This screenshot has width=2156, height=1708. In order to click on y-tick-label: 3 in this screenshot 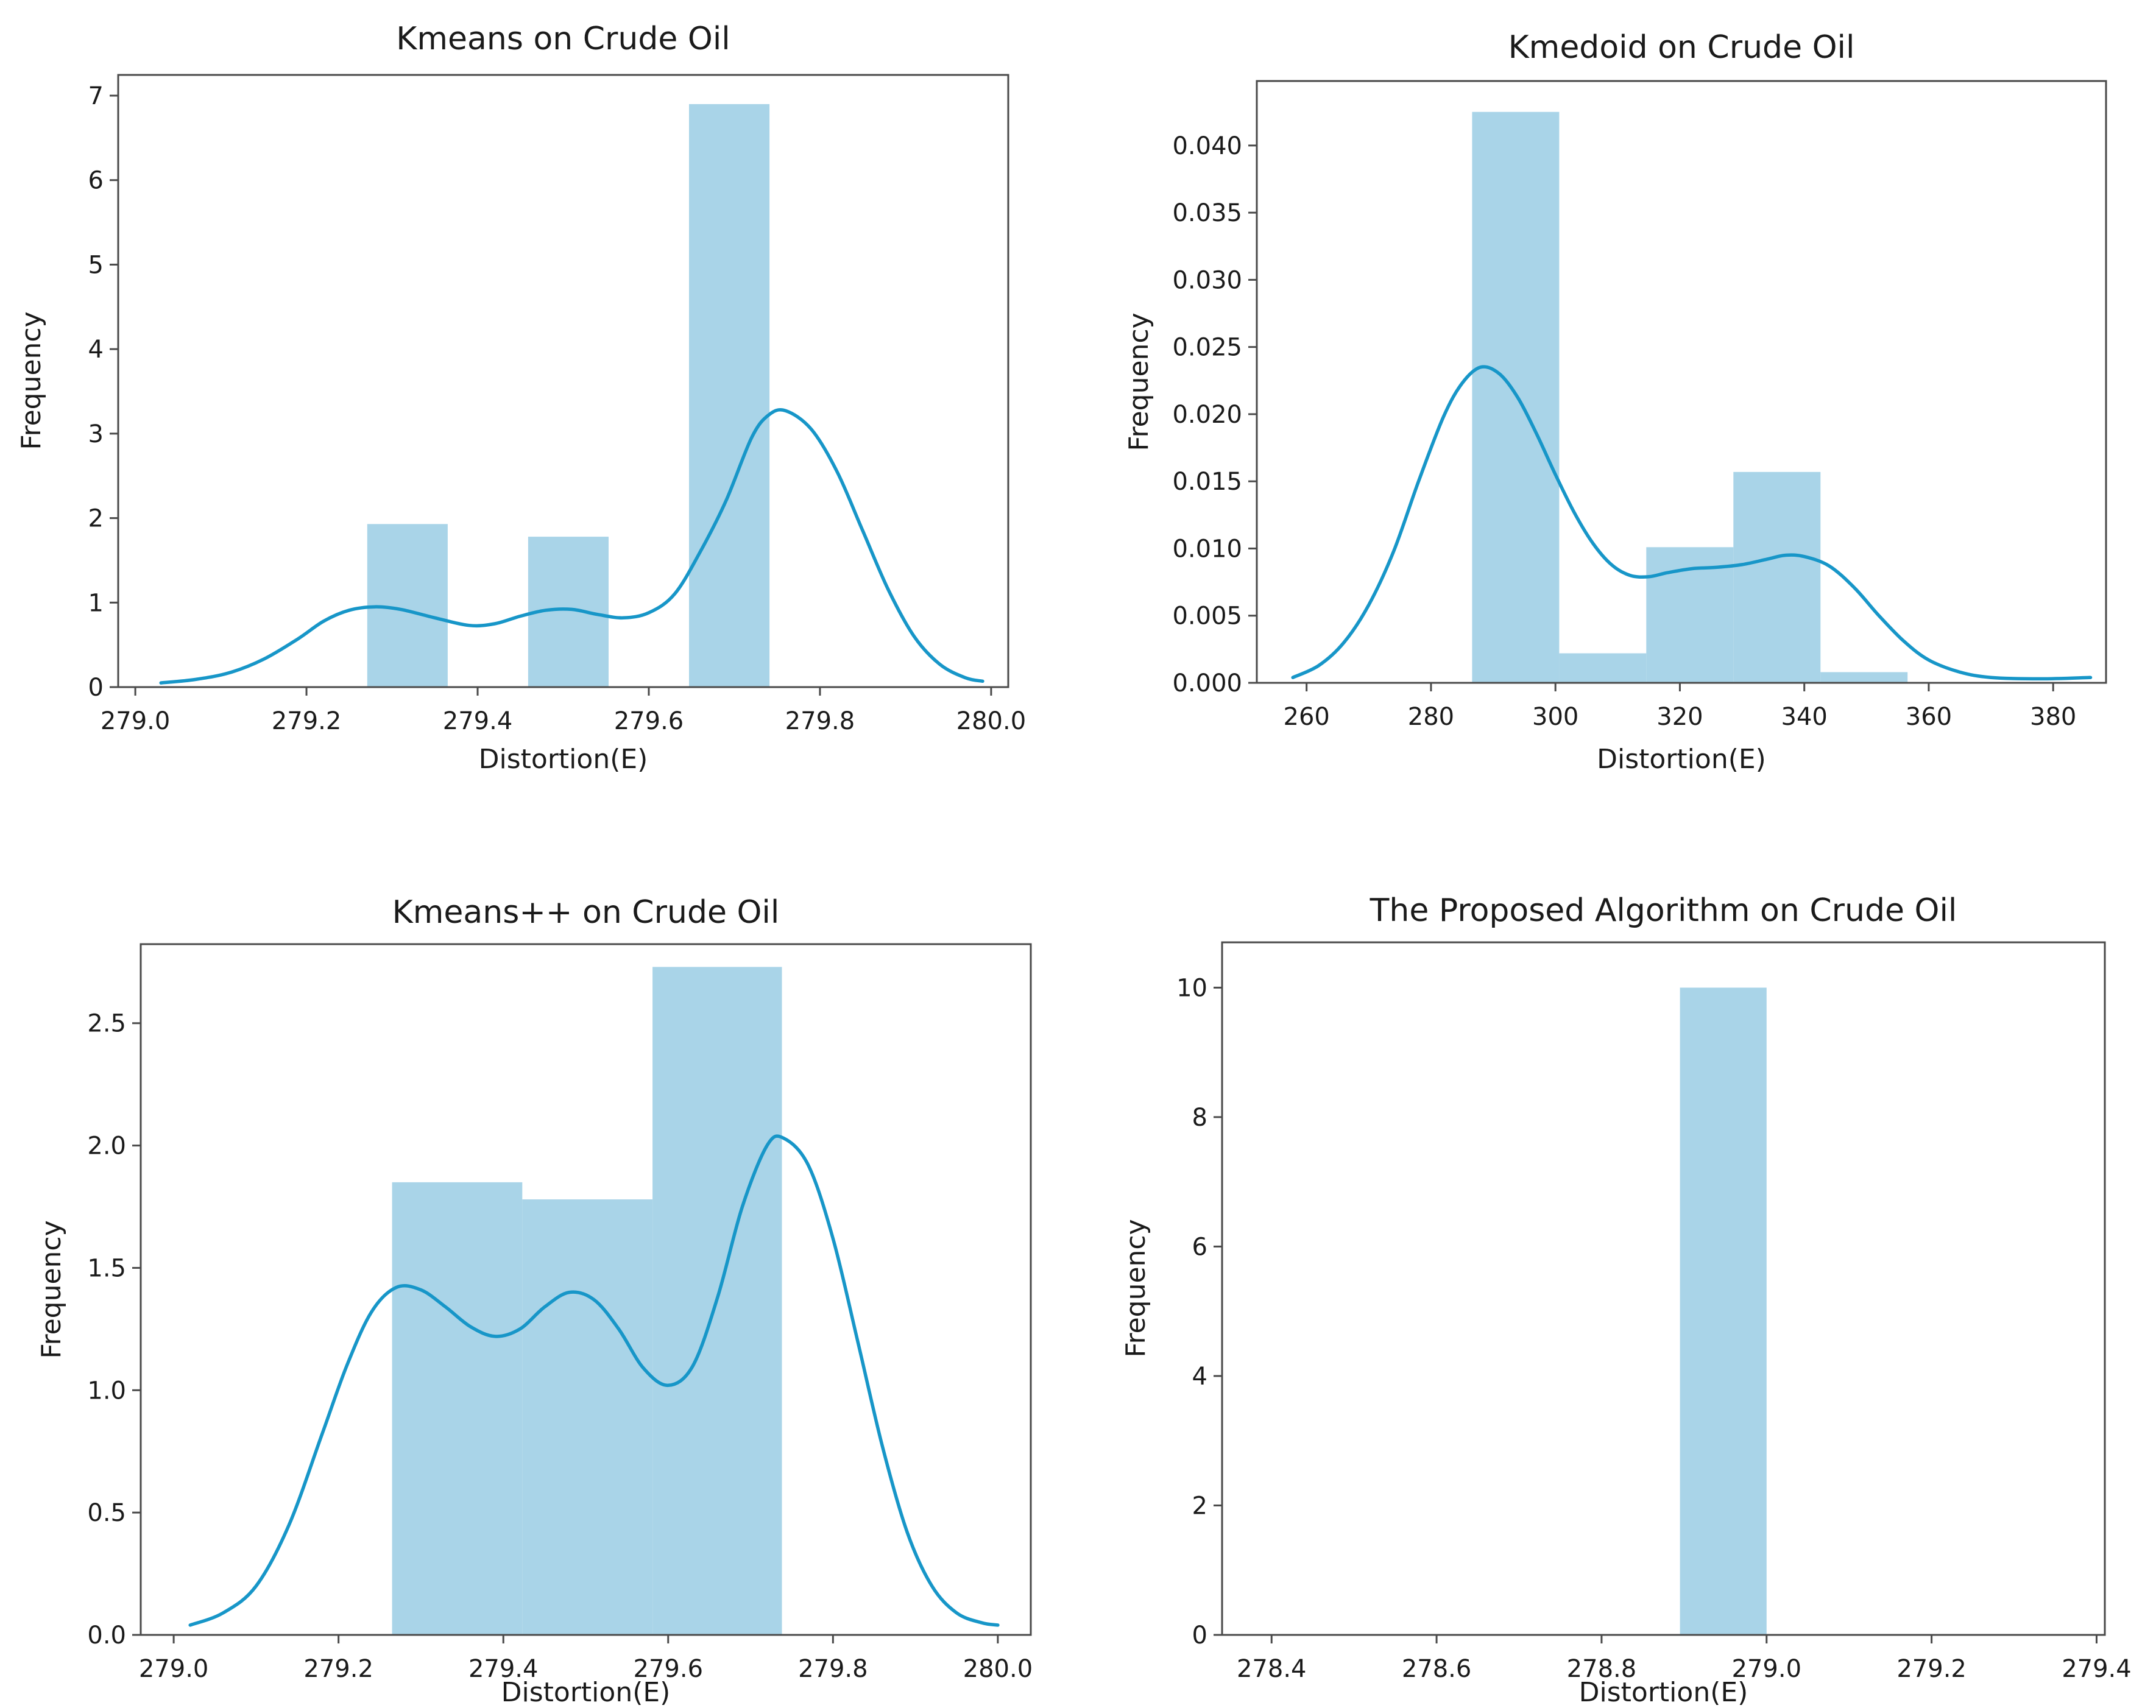, I will do `click(96, 434)`.